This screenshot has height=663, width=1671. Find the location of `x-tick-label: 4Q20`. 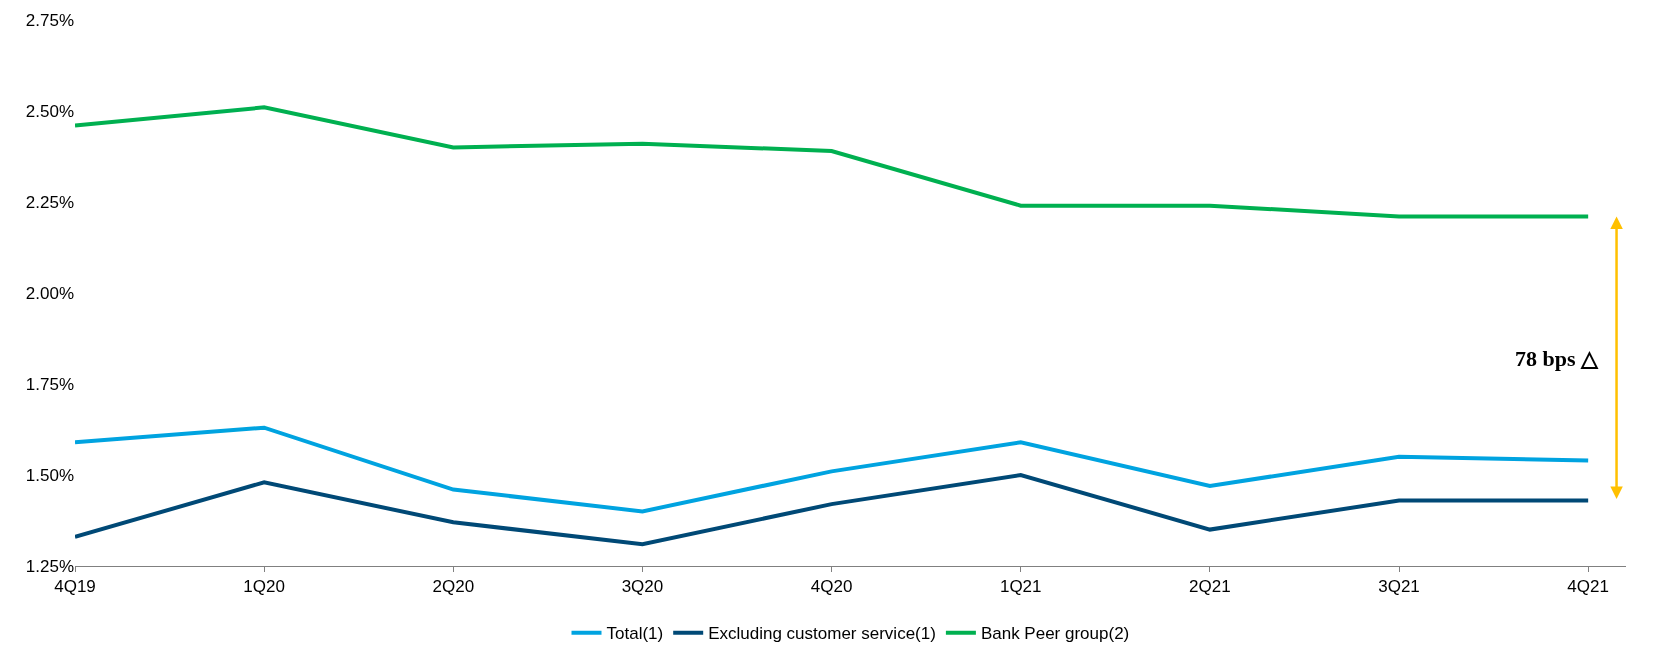

x-tick-label: 4Q20 is located at coordinates (831, 587).